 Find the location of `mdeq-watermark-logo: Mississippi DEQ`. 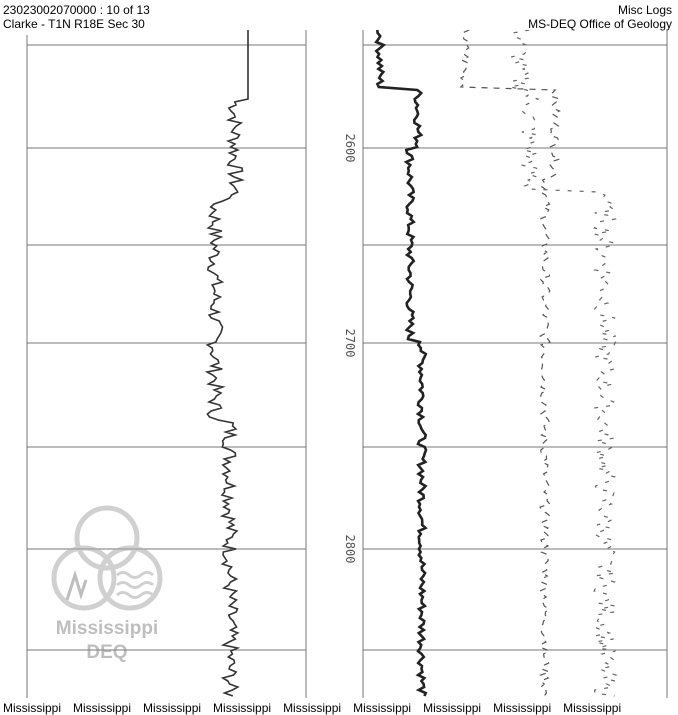

mdeq-watermark-logo: Mississippi DEQ is located at coordinates (107, 585).